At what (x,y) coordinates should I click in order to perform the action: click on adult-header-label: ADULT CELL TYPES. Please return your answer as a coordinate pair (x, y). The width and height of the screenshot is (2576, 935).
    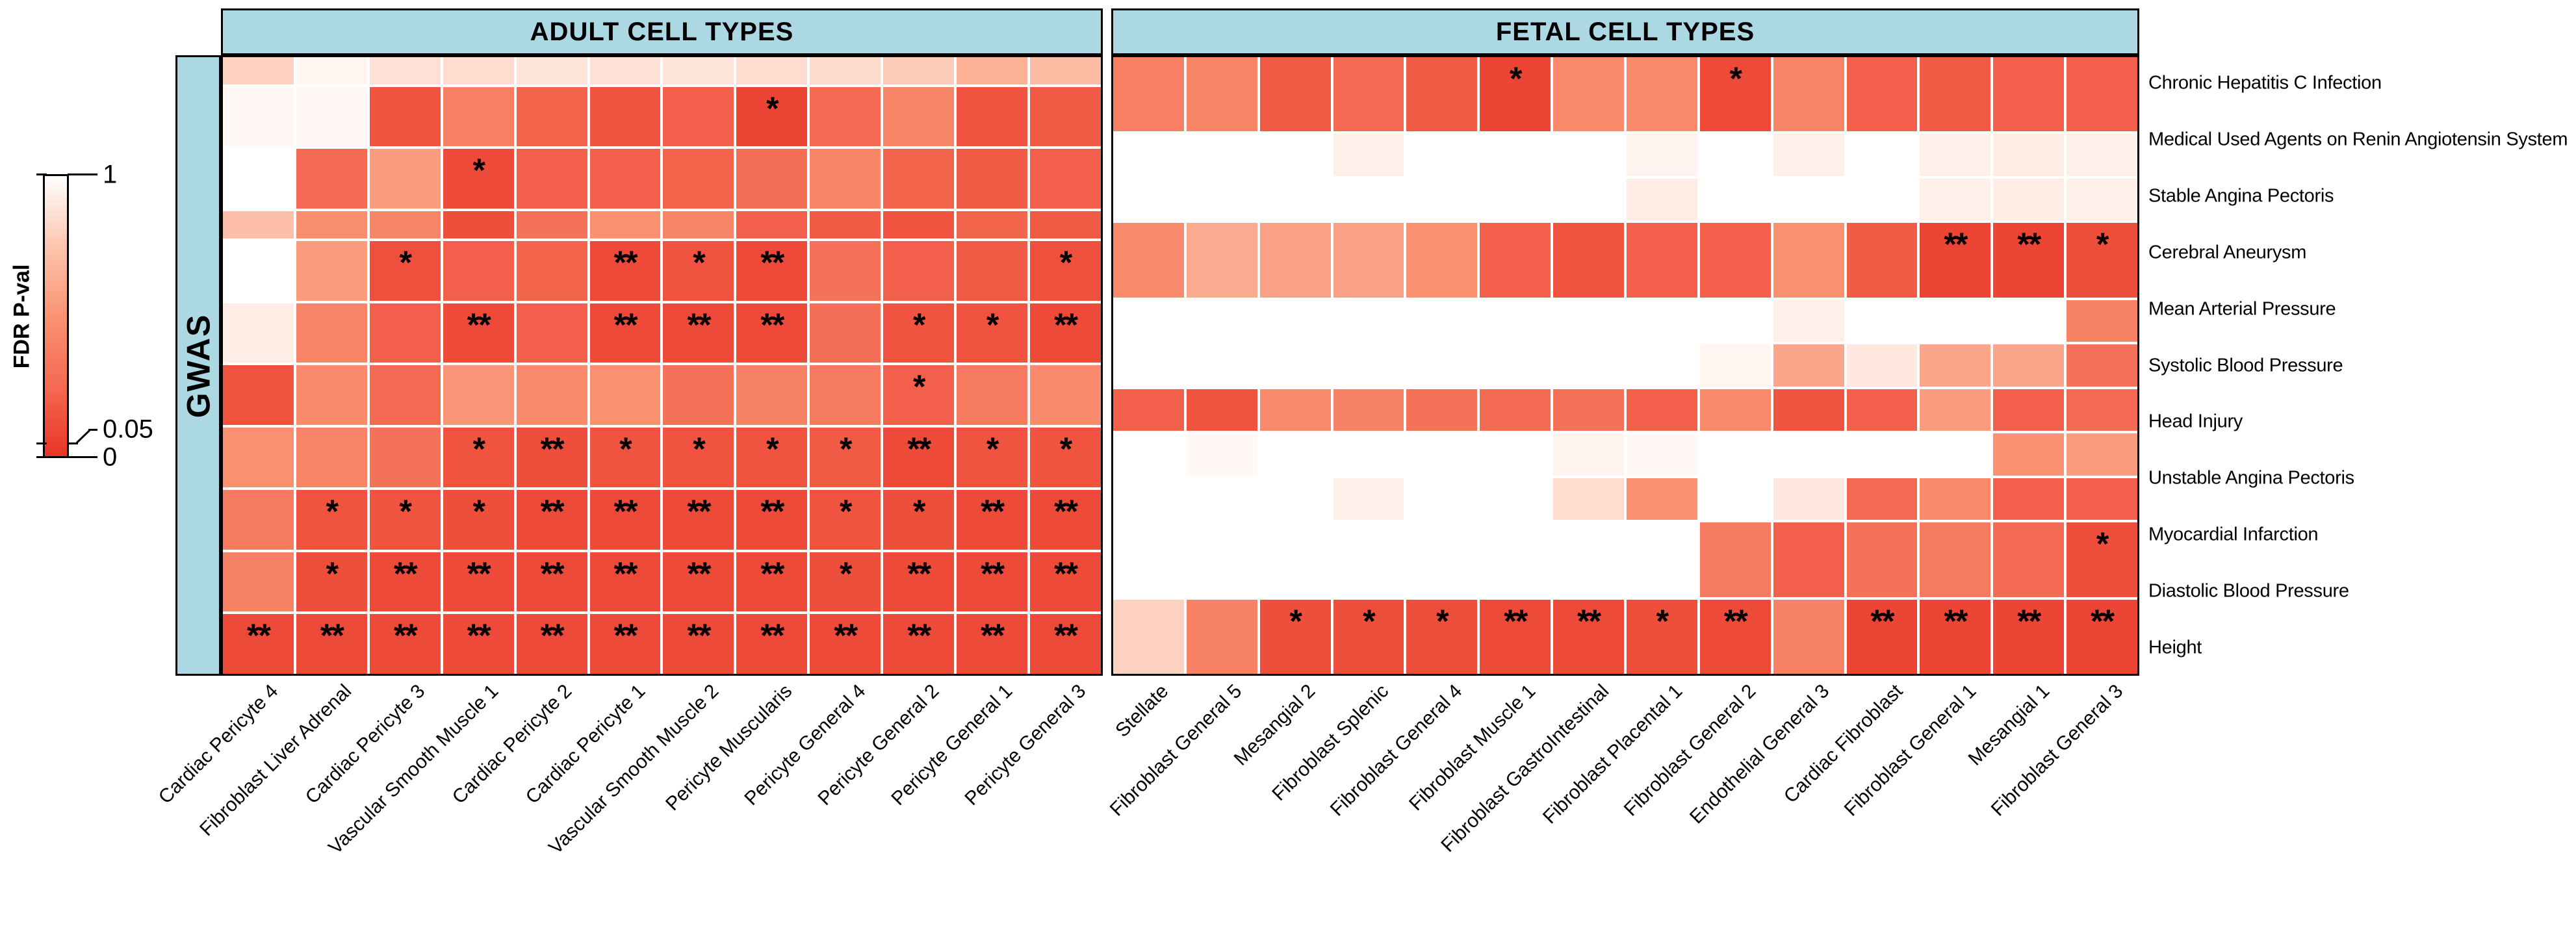
    Looking at the image, I should click on (662, 32).